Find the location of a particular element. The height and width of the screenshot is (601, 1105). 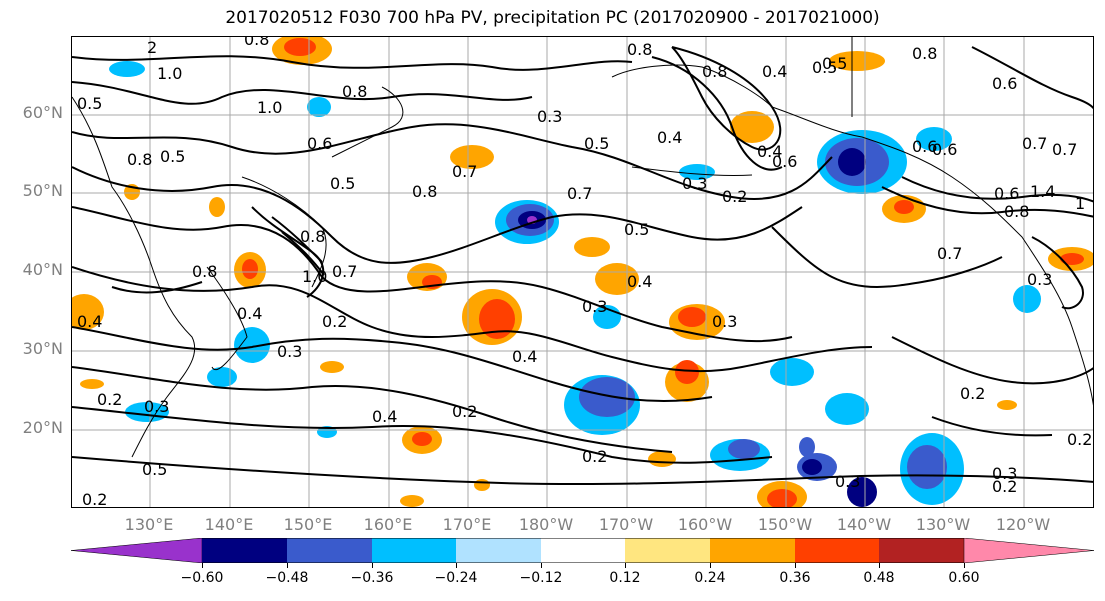

lon-label: 140°E is located at coordinates (229, 524).